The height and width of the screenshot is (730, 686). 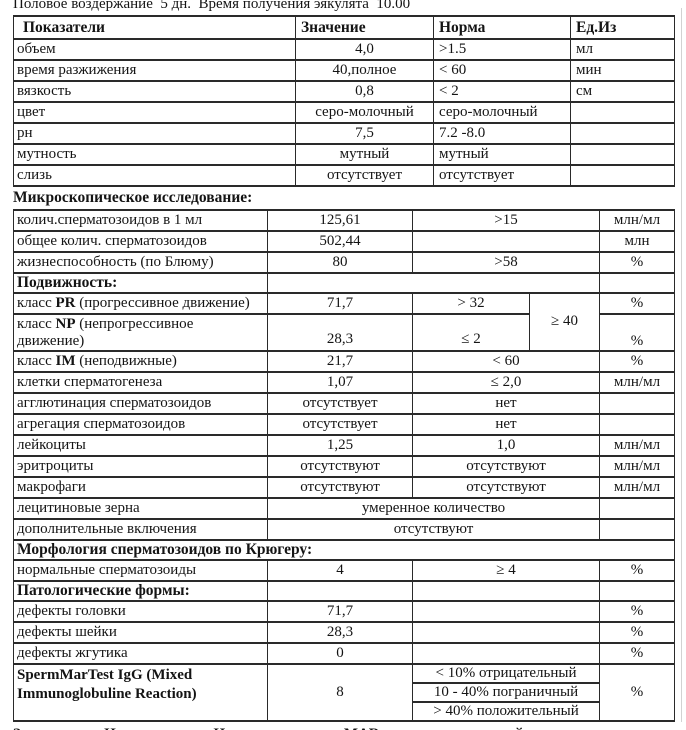 What do you see at coordinates (623, 71) in the screenshot?
I see `unit-cell: мин` at bounding box center [623, 71].